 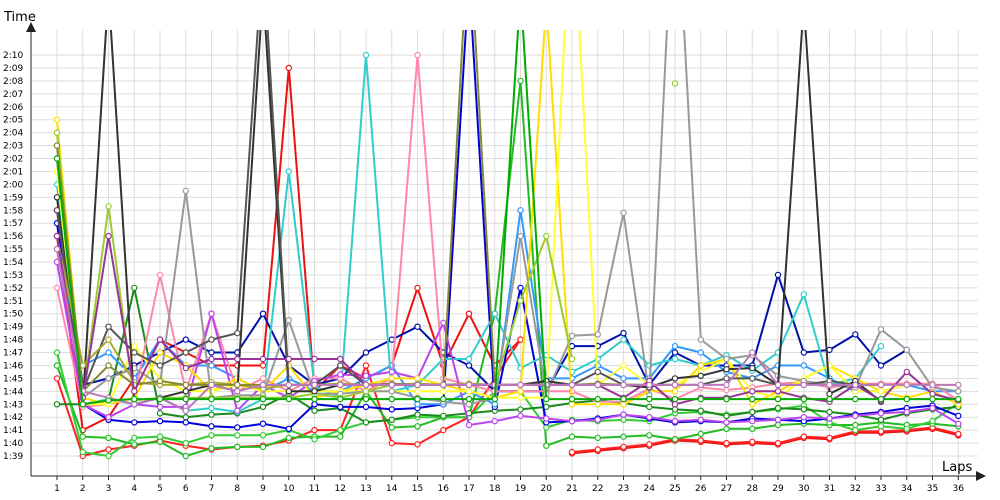 I want to click on x-tick-label: 19, so click(x=521, y=489).